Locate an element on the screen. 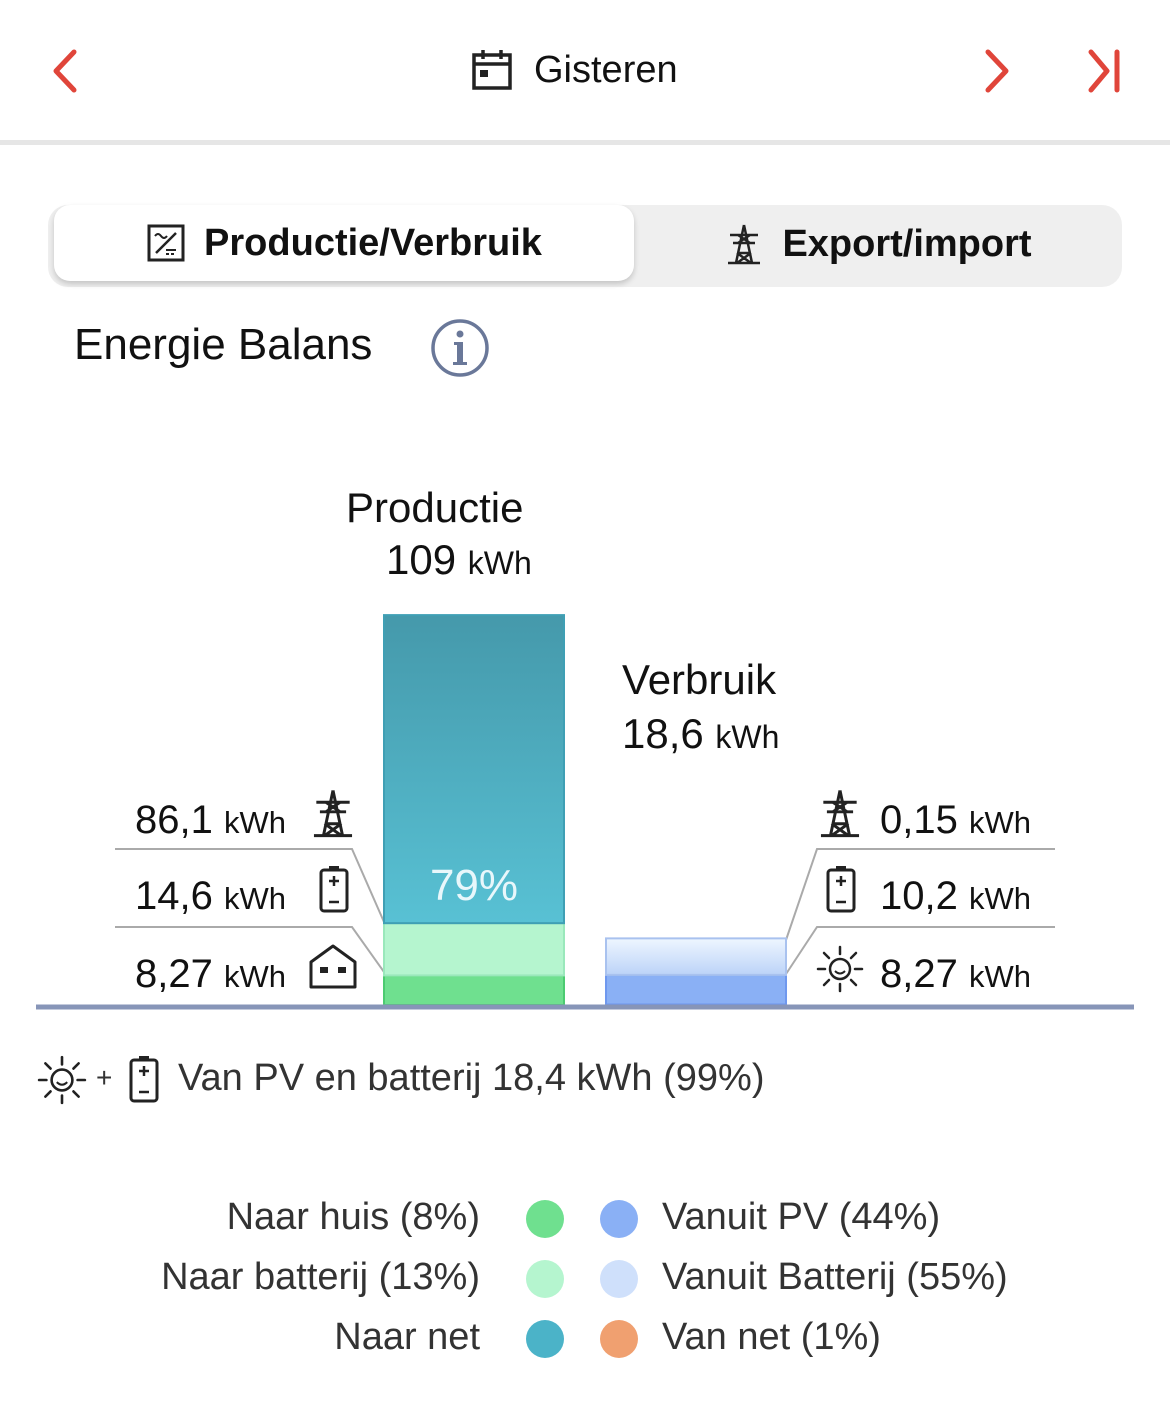 The height and width of the screenshot is (1421, 1170). production-connectors is located at coordinates (250, 910).